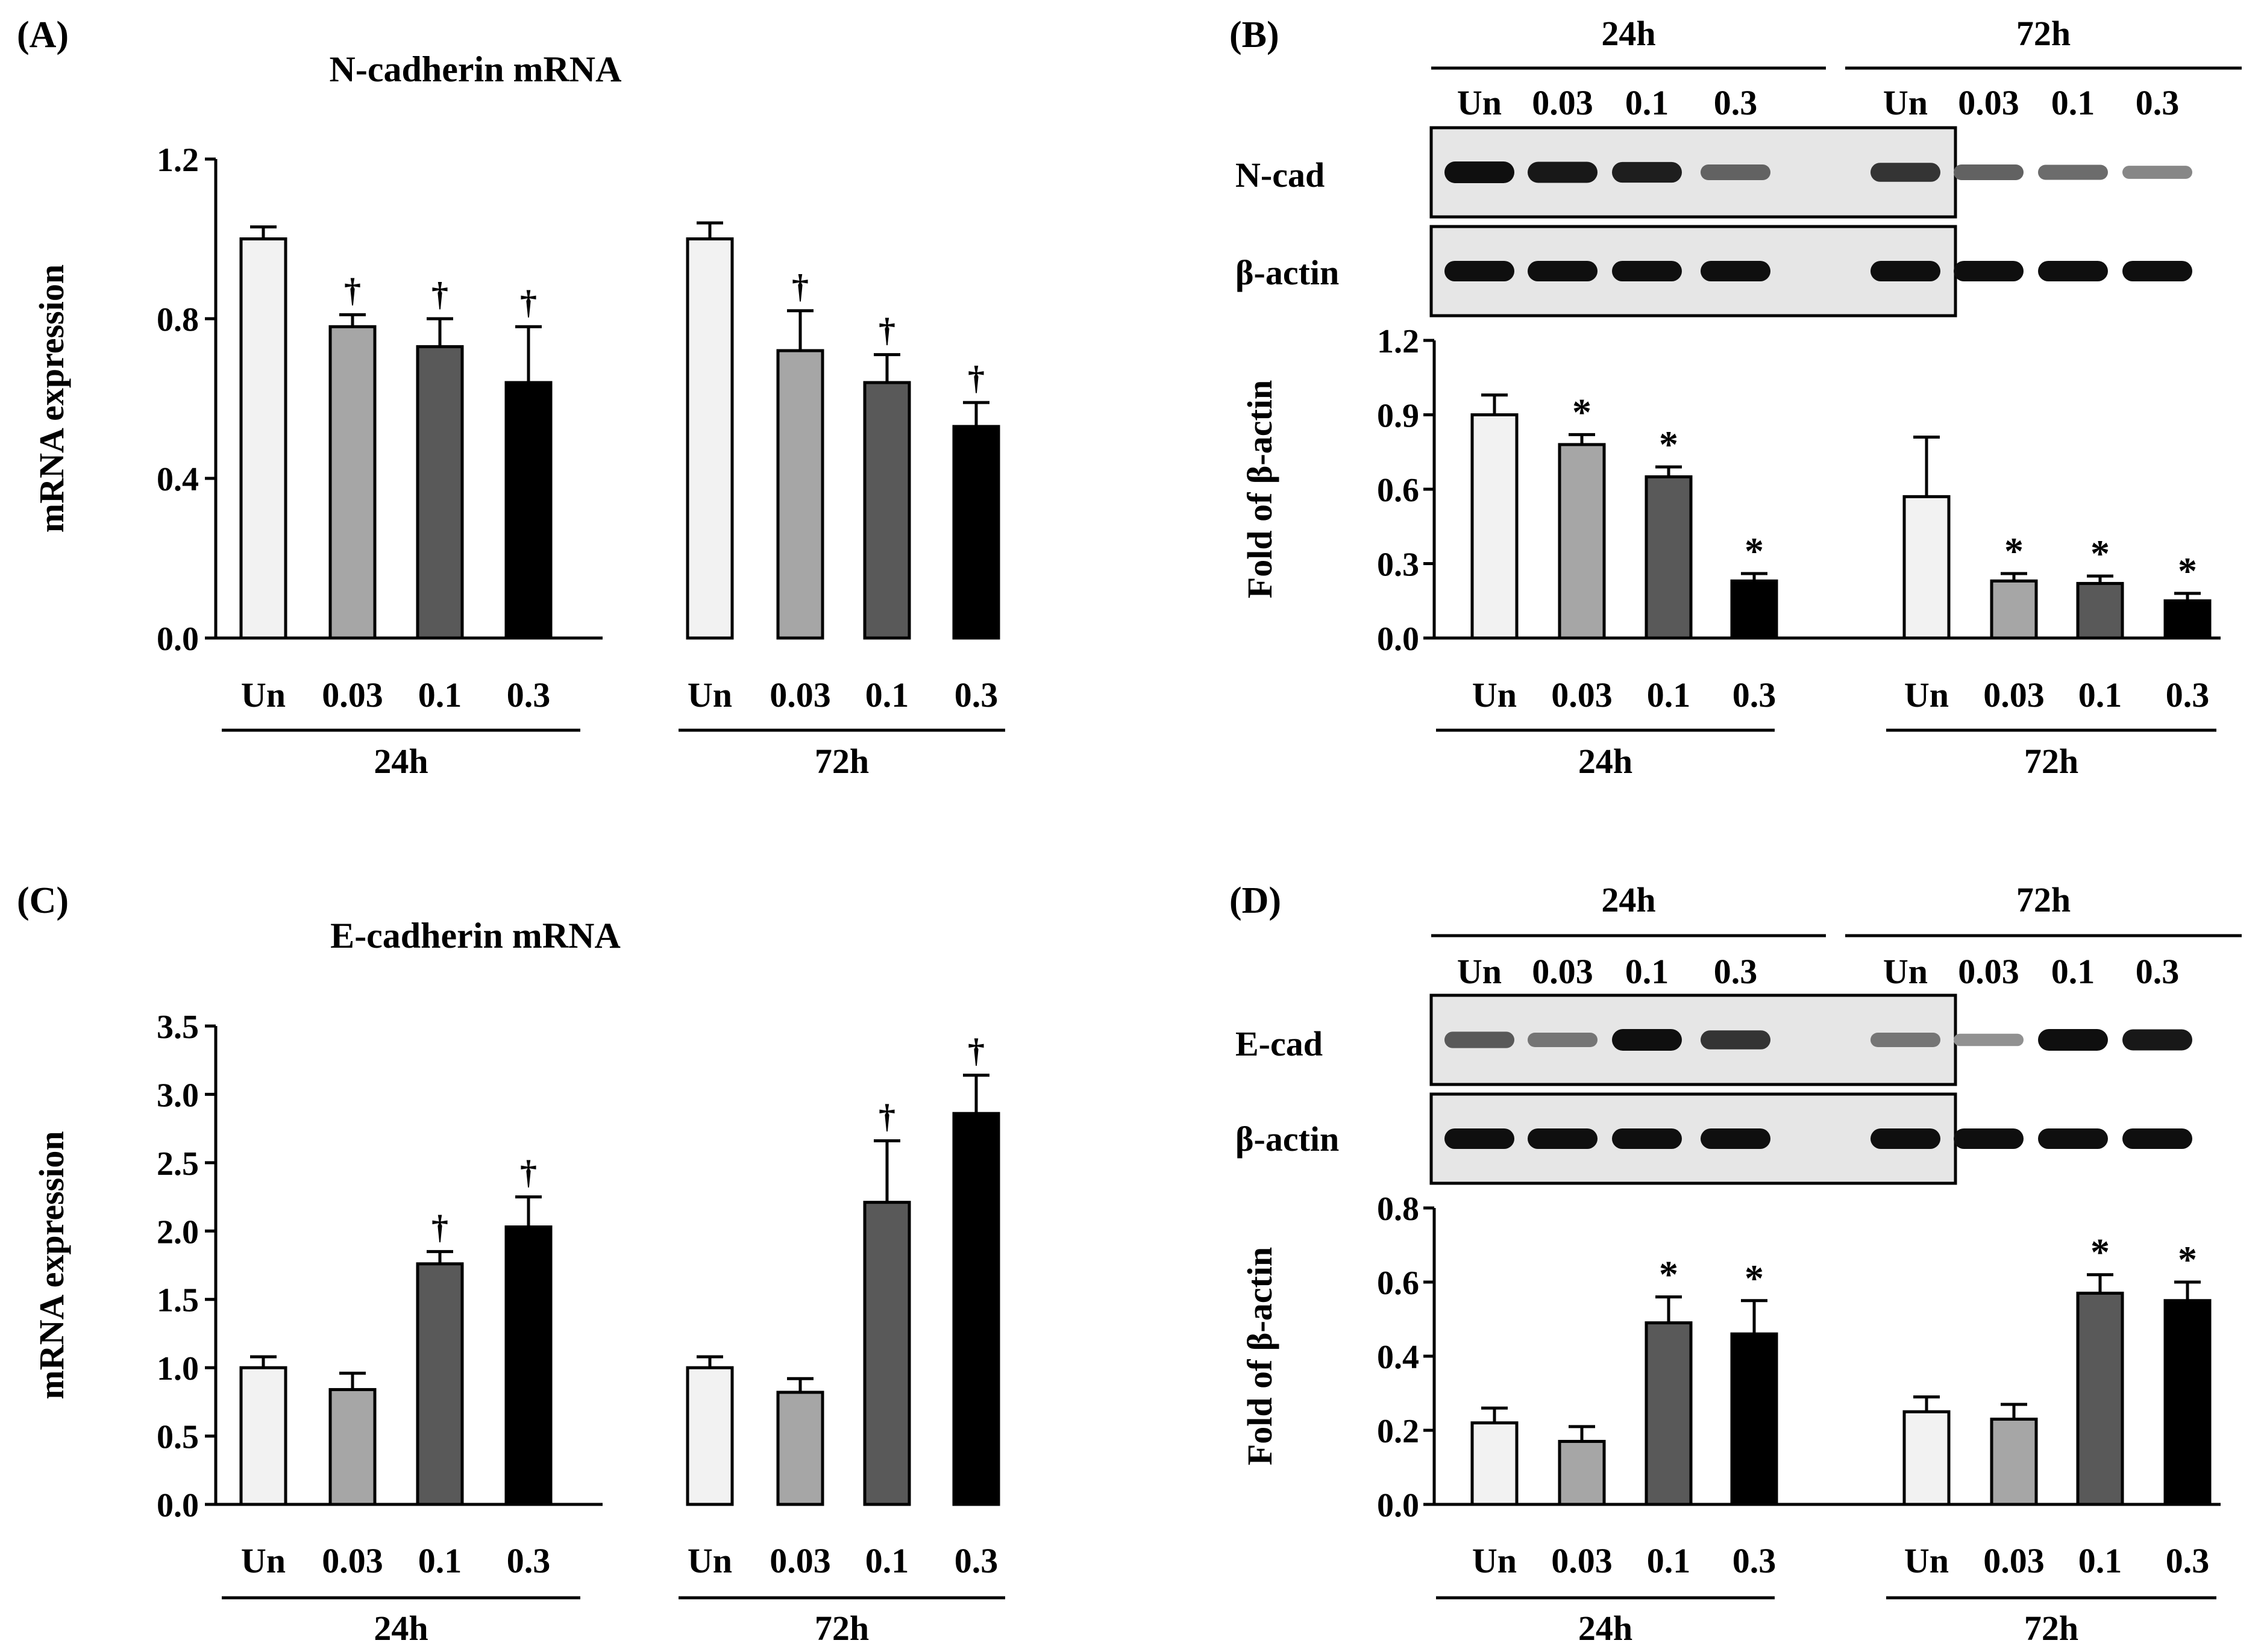 This screenshot has height=1652, width=2264. Describe the element at coordinates (1669, 557) in the screenshot. I see `bar-B-24h-0.1` at that location.